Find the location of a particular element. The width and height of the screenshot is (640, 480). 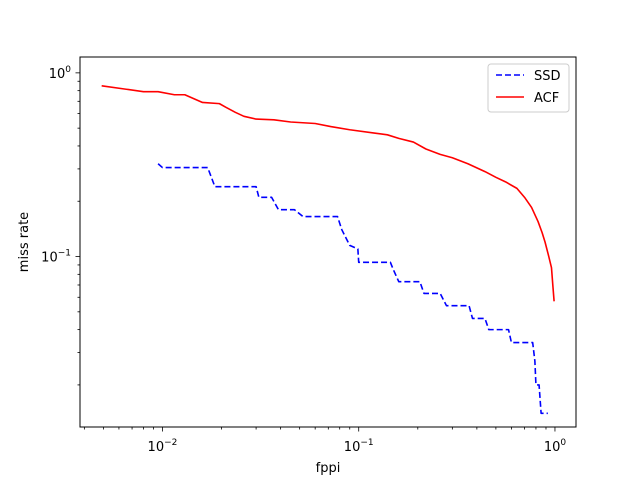

x-axis-label: fppi is located at coordinates (328, 468).